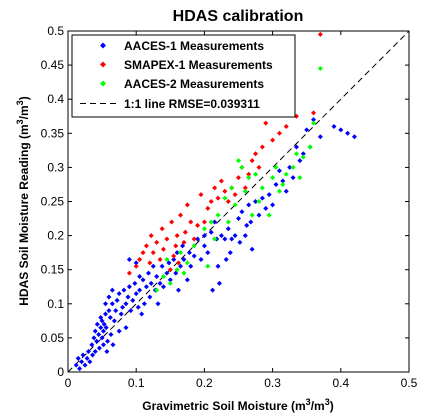 This screenshot has height=419, width=445. I want to click on y-tick-label: 0.15, so click(53, 270).